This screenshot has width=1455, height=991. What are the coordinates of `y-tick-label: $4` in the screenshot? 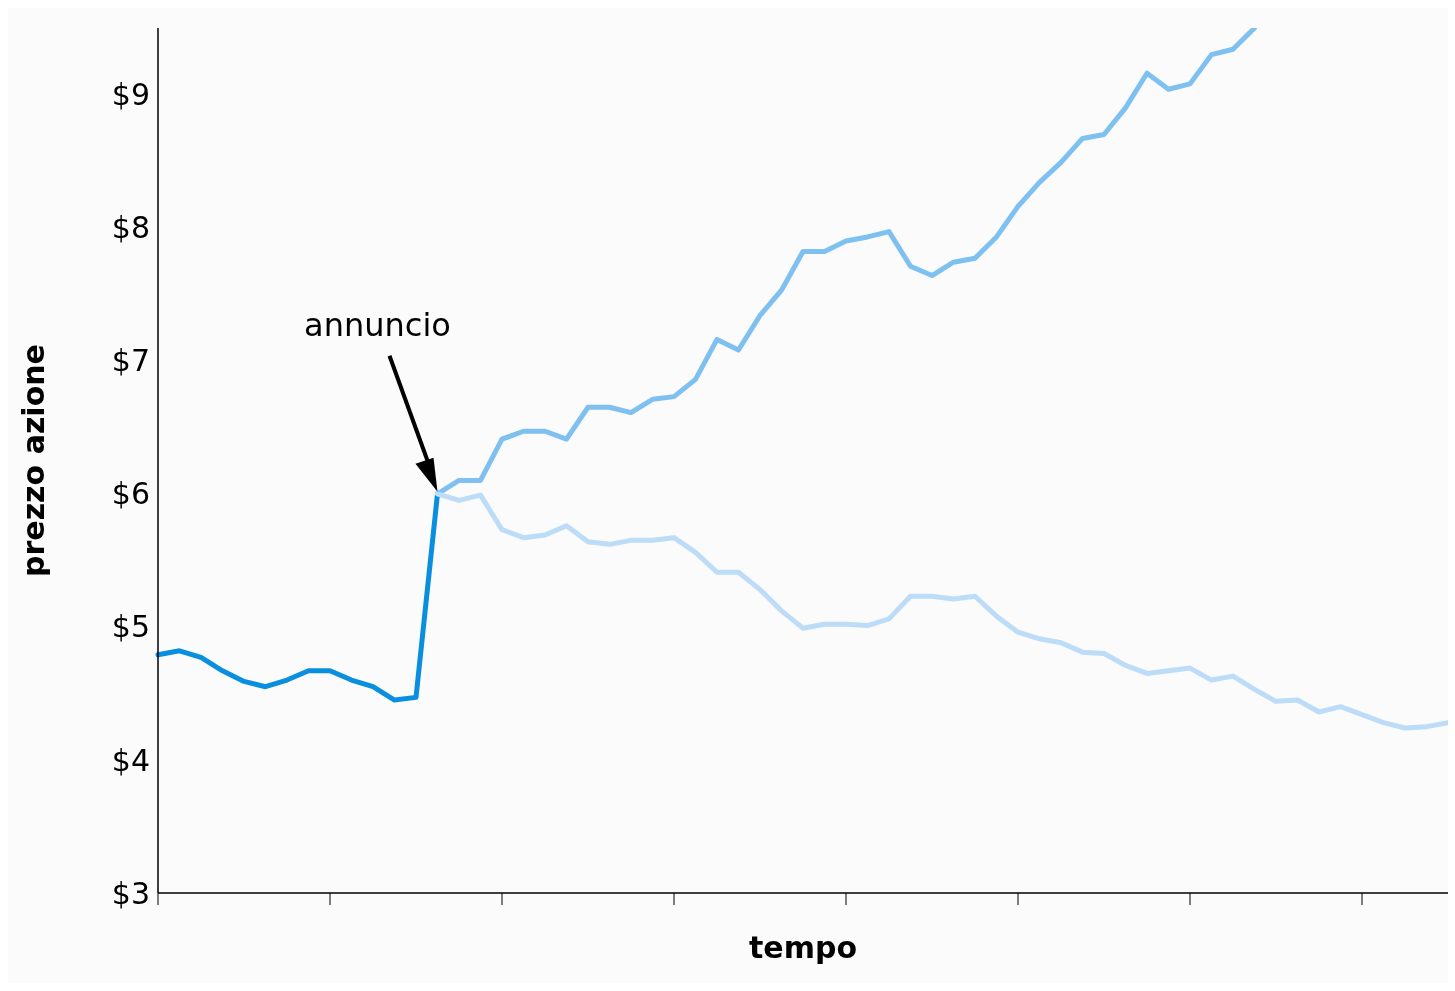 It's located at (130, 760).